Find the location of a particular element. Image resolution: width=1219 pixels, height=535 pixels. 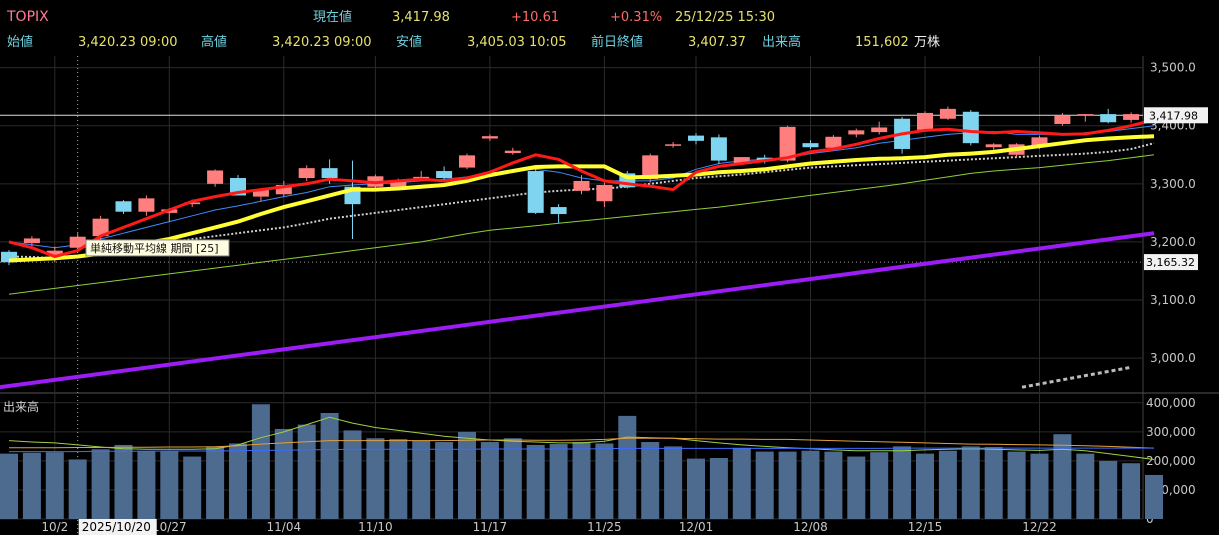

volume-ma-orange is located at coordinates (582, 443).